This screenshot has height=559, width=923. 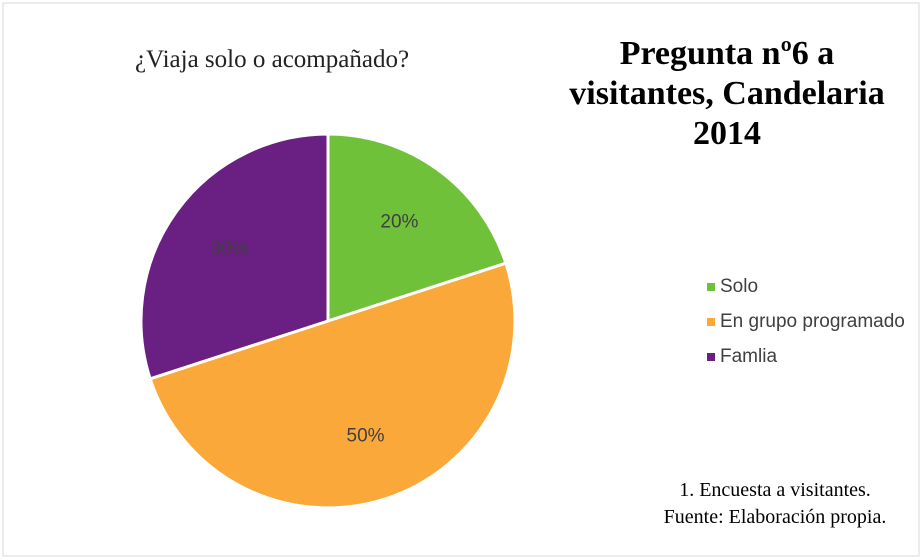 I want to click on data-label: 20%, so click(x=399, y=222).